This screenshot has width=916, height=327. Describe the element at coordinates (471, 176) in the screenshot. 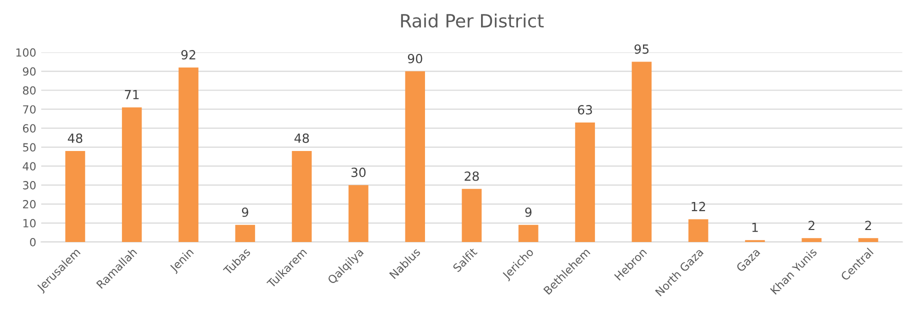

I see `data-label: 28` at that location.